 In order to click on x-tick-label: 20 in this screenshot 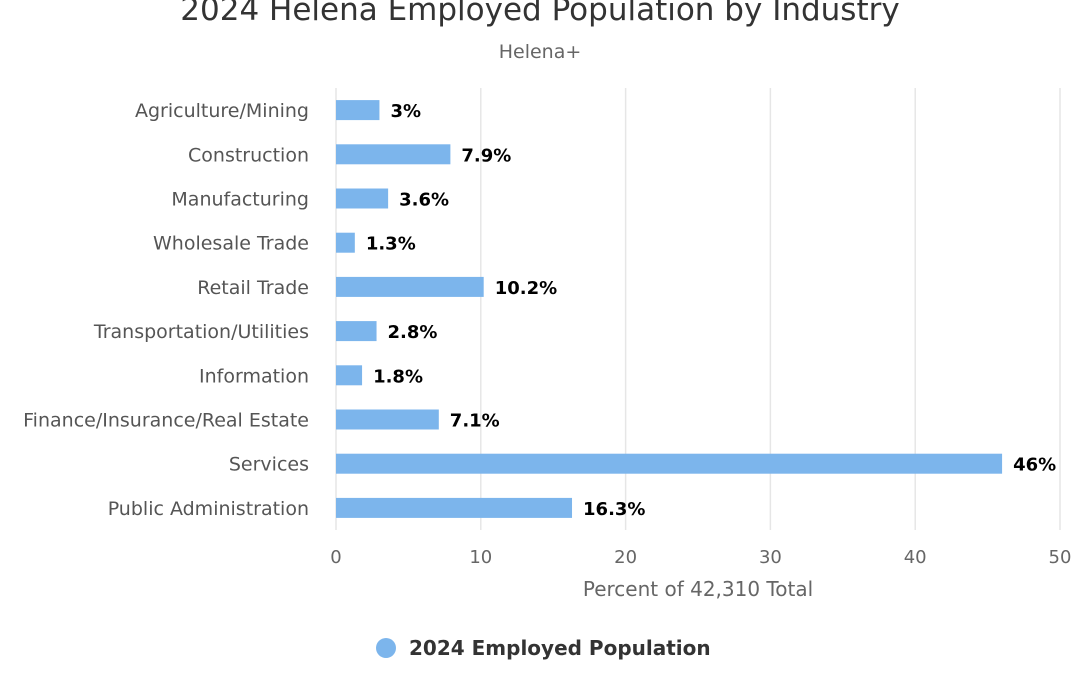, I will do `click(625, 557)`.